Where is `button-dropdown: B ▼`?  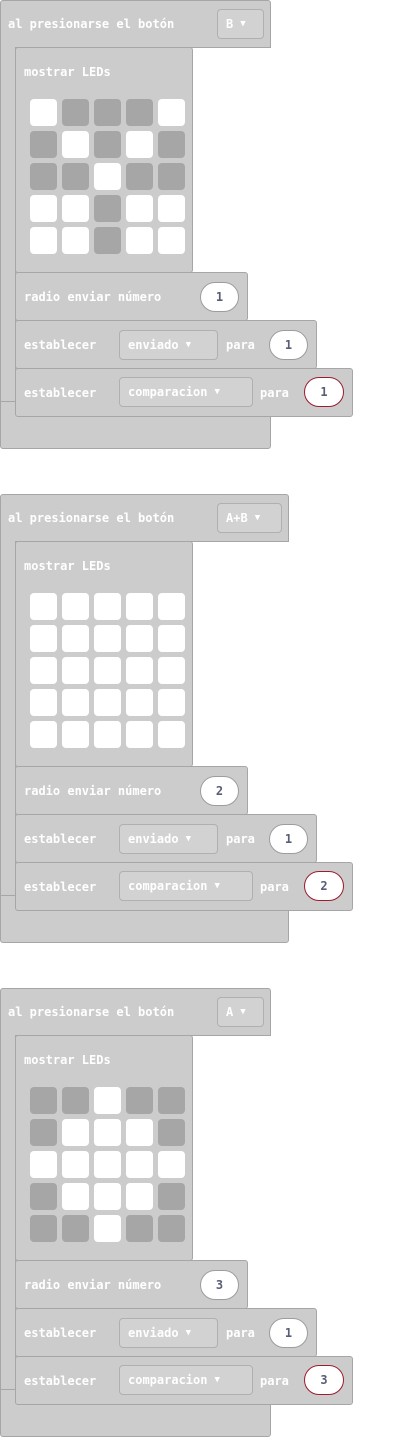
button-dropdown: B ▼ is located at coordinates (240, 24).